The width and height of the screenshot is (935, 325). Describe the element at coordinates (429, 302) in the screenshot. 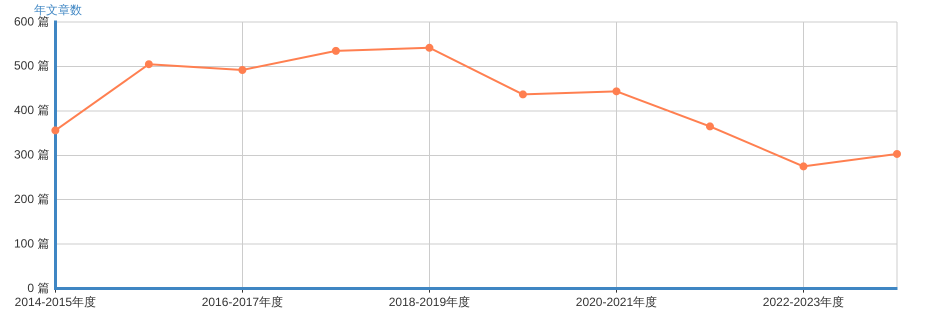

I see `x-tick-label: 2018-2019年度` at that location.